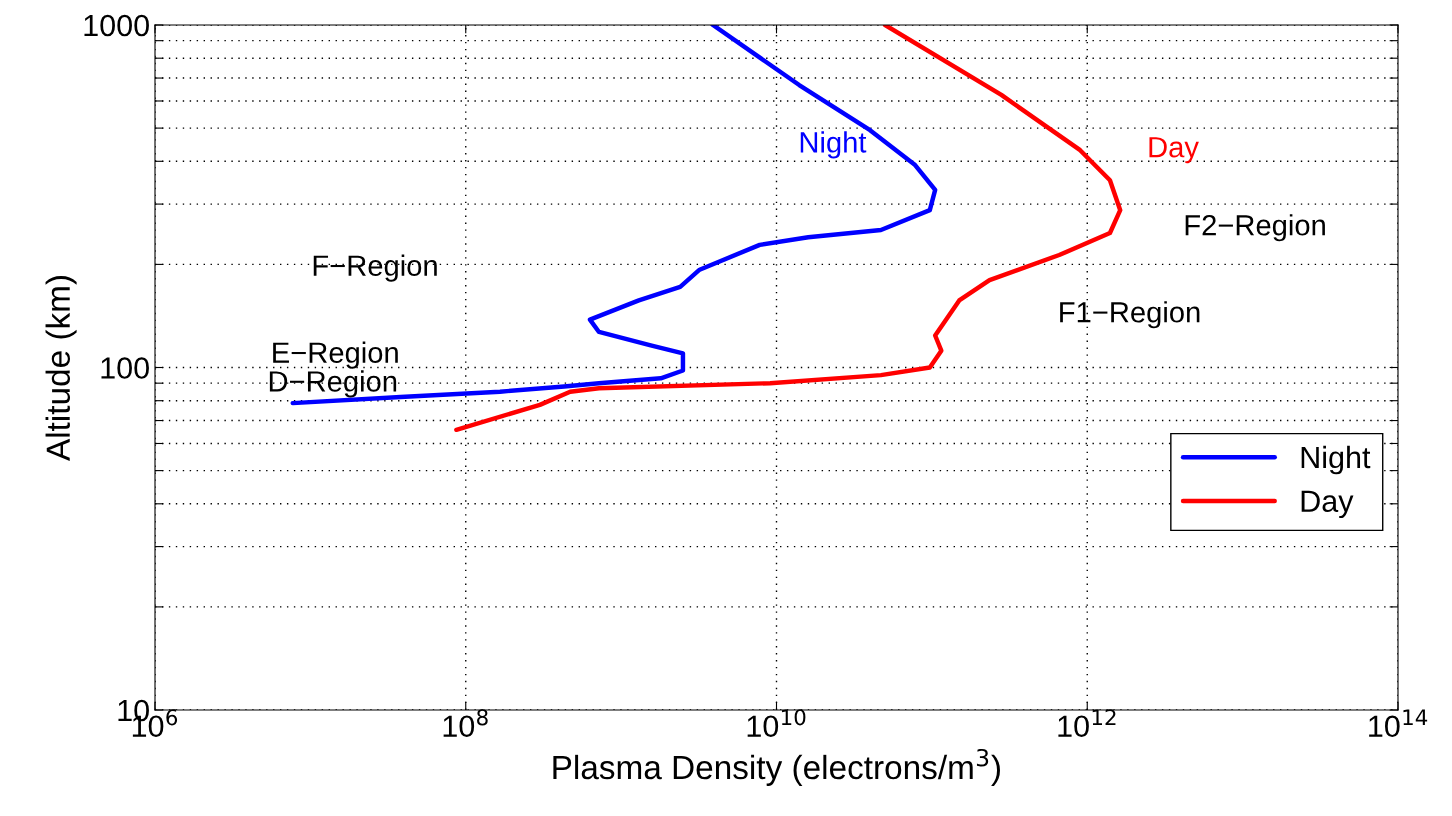 The height and width of the screenshot is (816, 1452). Describe the element at coordinates (776, 723) in the screenshot. I see `x-tick-label: 10$^{10}$` at that location.